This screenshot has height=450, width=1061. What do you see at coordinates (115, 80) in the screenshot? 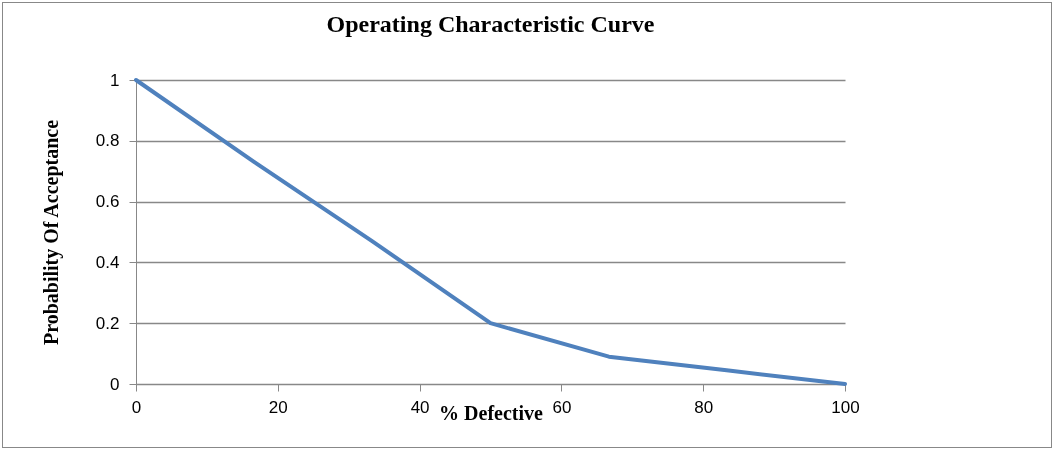
I see `y-tick-label: 1` at bounding box center [115, 80].